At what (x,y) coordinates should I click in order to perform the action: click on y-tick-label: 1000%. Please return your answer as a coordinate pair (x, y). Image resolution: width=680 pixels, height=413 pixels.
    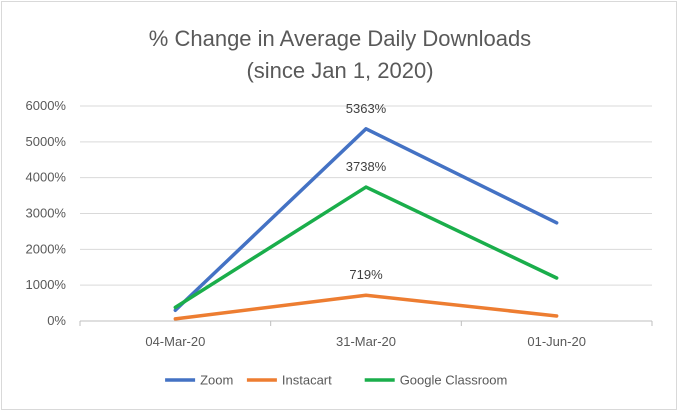
    Looking at the image, I should click on (46, 284).